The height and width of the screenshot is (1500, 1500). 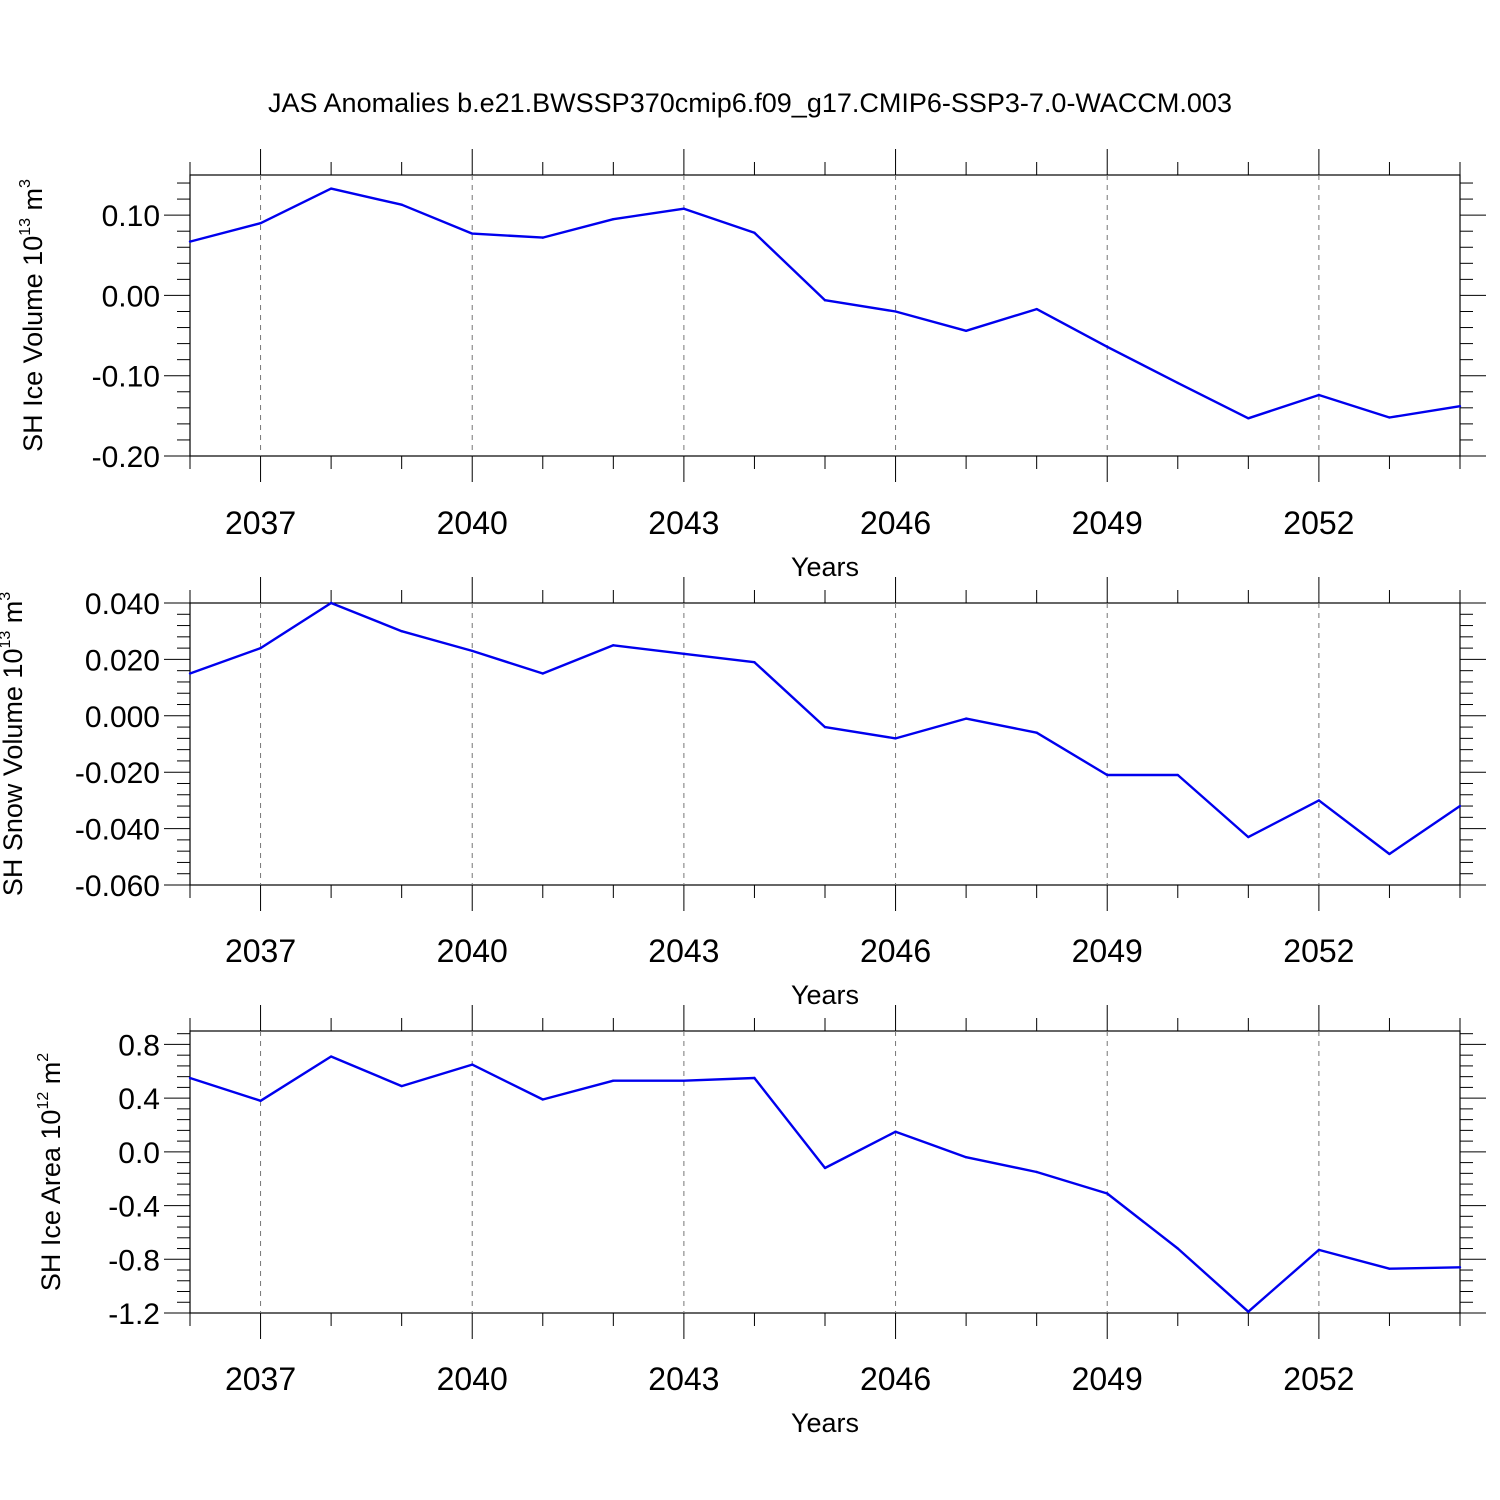 I want to click on y-tick-label: 0.040, so click(x=122, y=604).